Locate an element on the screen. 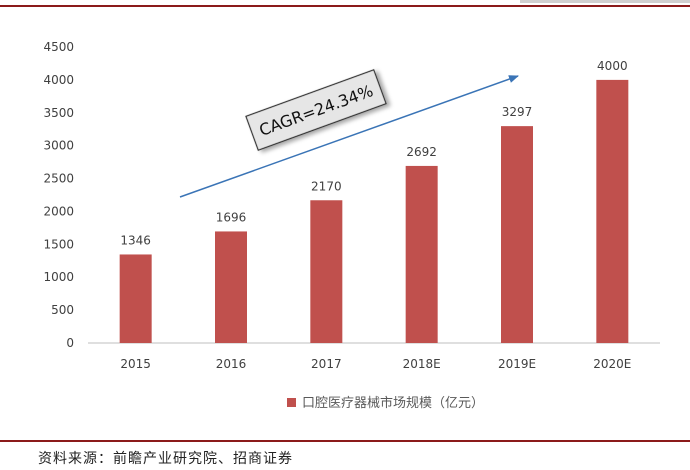 This screenshot has height=470, width=690. top-rule is located at coordinates (345, 6).